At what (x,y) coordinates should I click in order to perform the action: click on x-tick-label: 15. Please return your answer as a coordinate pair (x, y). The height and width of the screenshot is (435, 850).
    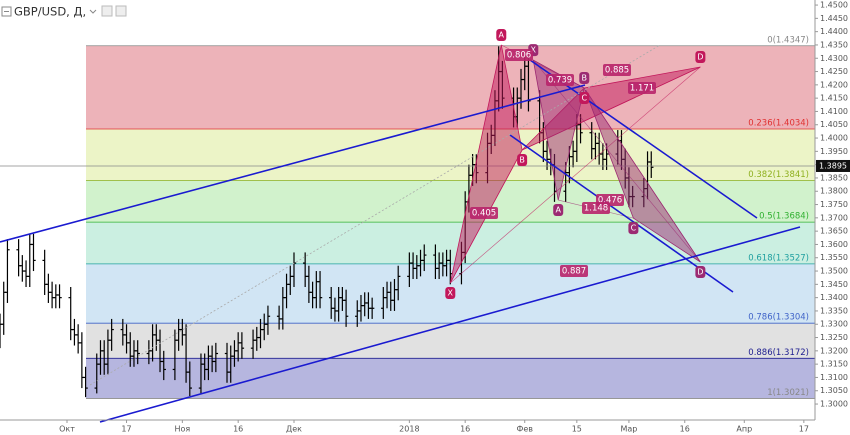
    Looking at the image, I should click on (577, 429).